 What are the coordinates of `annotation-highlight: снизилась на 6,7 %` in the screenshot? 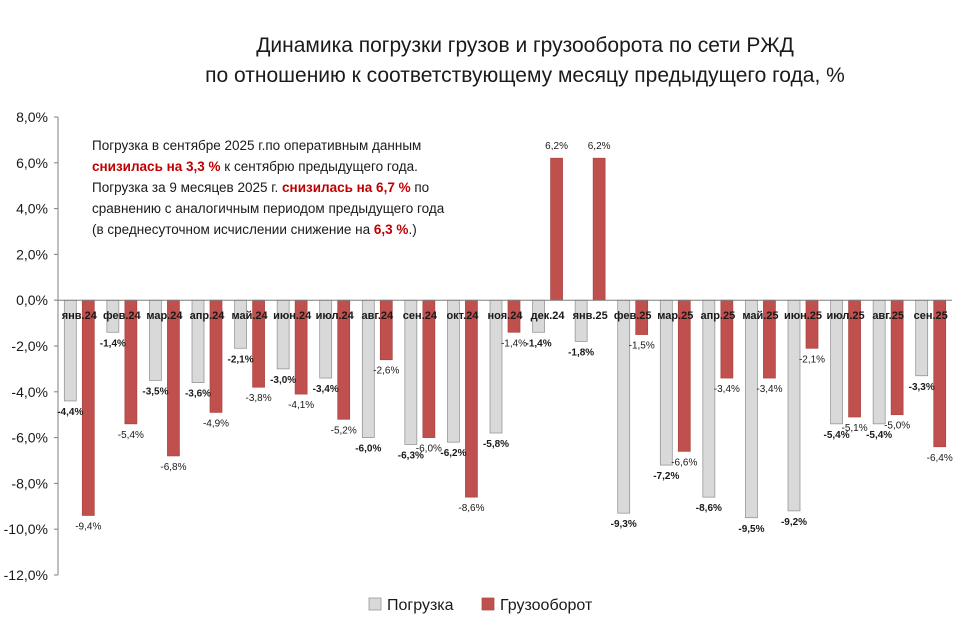 It's located at (346, 187).